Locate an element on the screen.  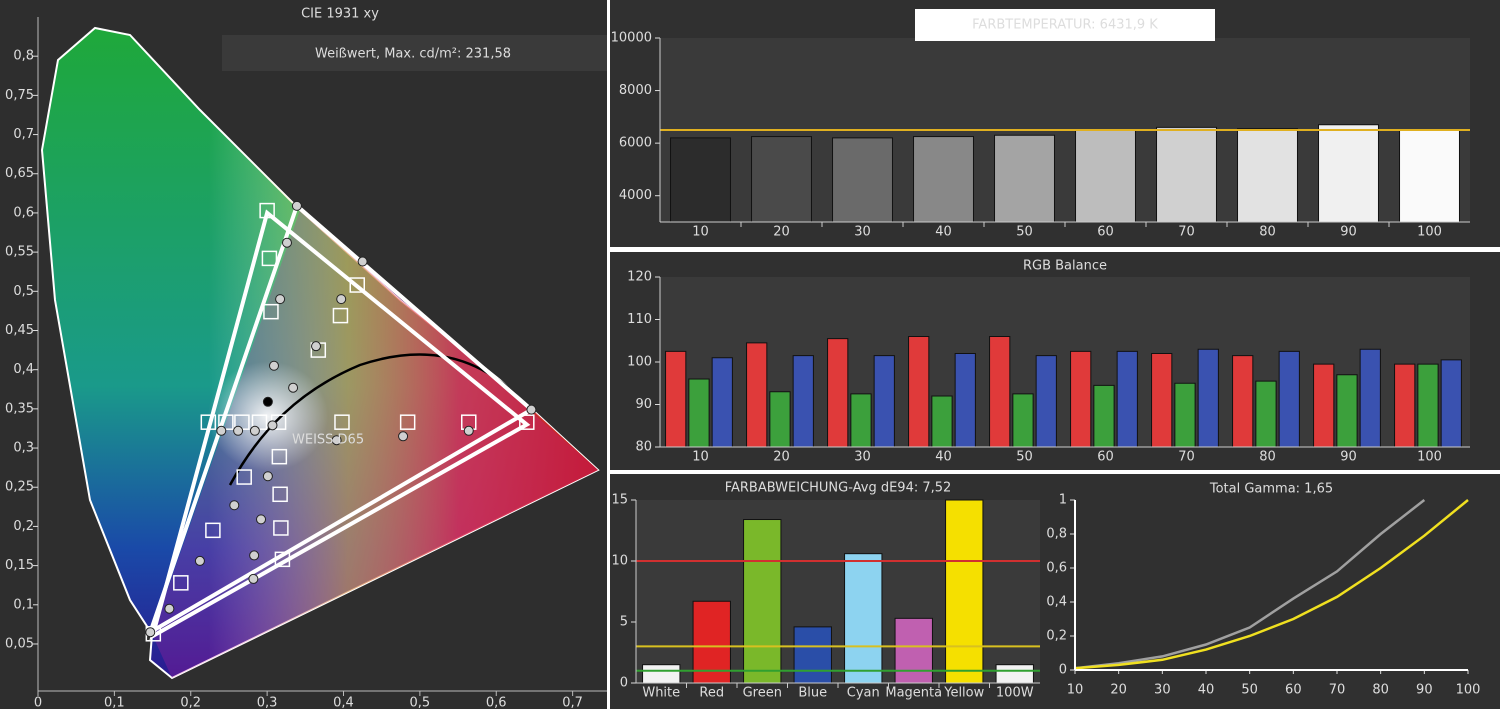
y-tick-label: 0,1 is located at coordinates (23, 604).